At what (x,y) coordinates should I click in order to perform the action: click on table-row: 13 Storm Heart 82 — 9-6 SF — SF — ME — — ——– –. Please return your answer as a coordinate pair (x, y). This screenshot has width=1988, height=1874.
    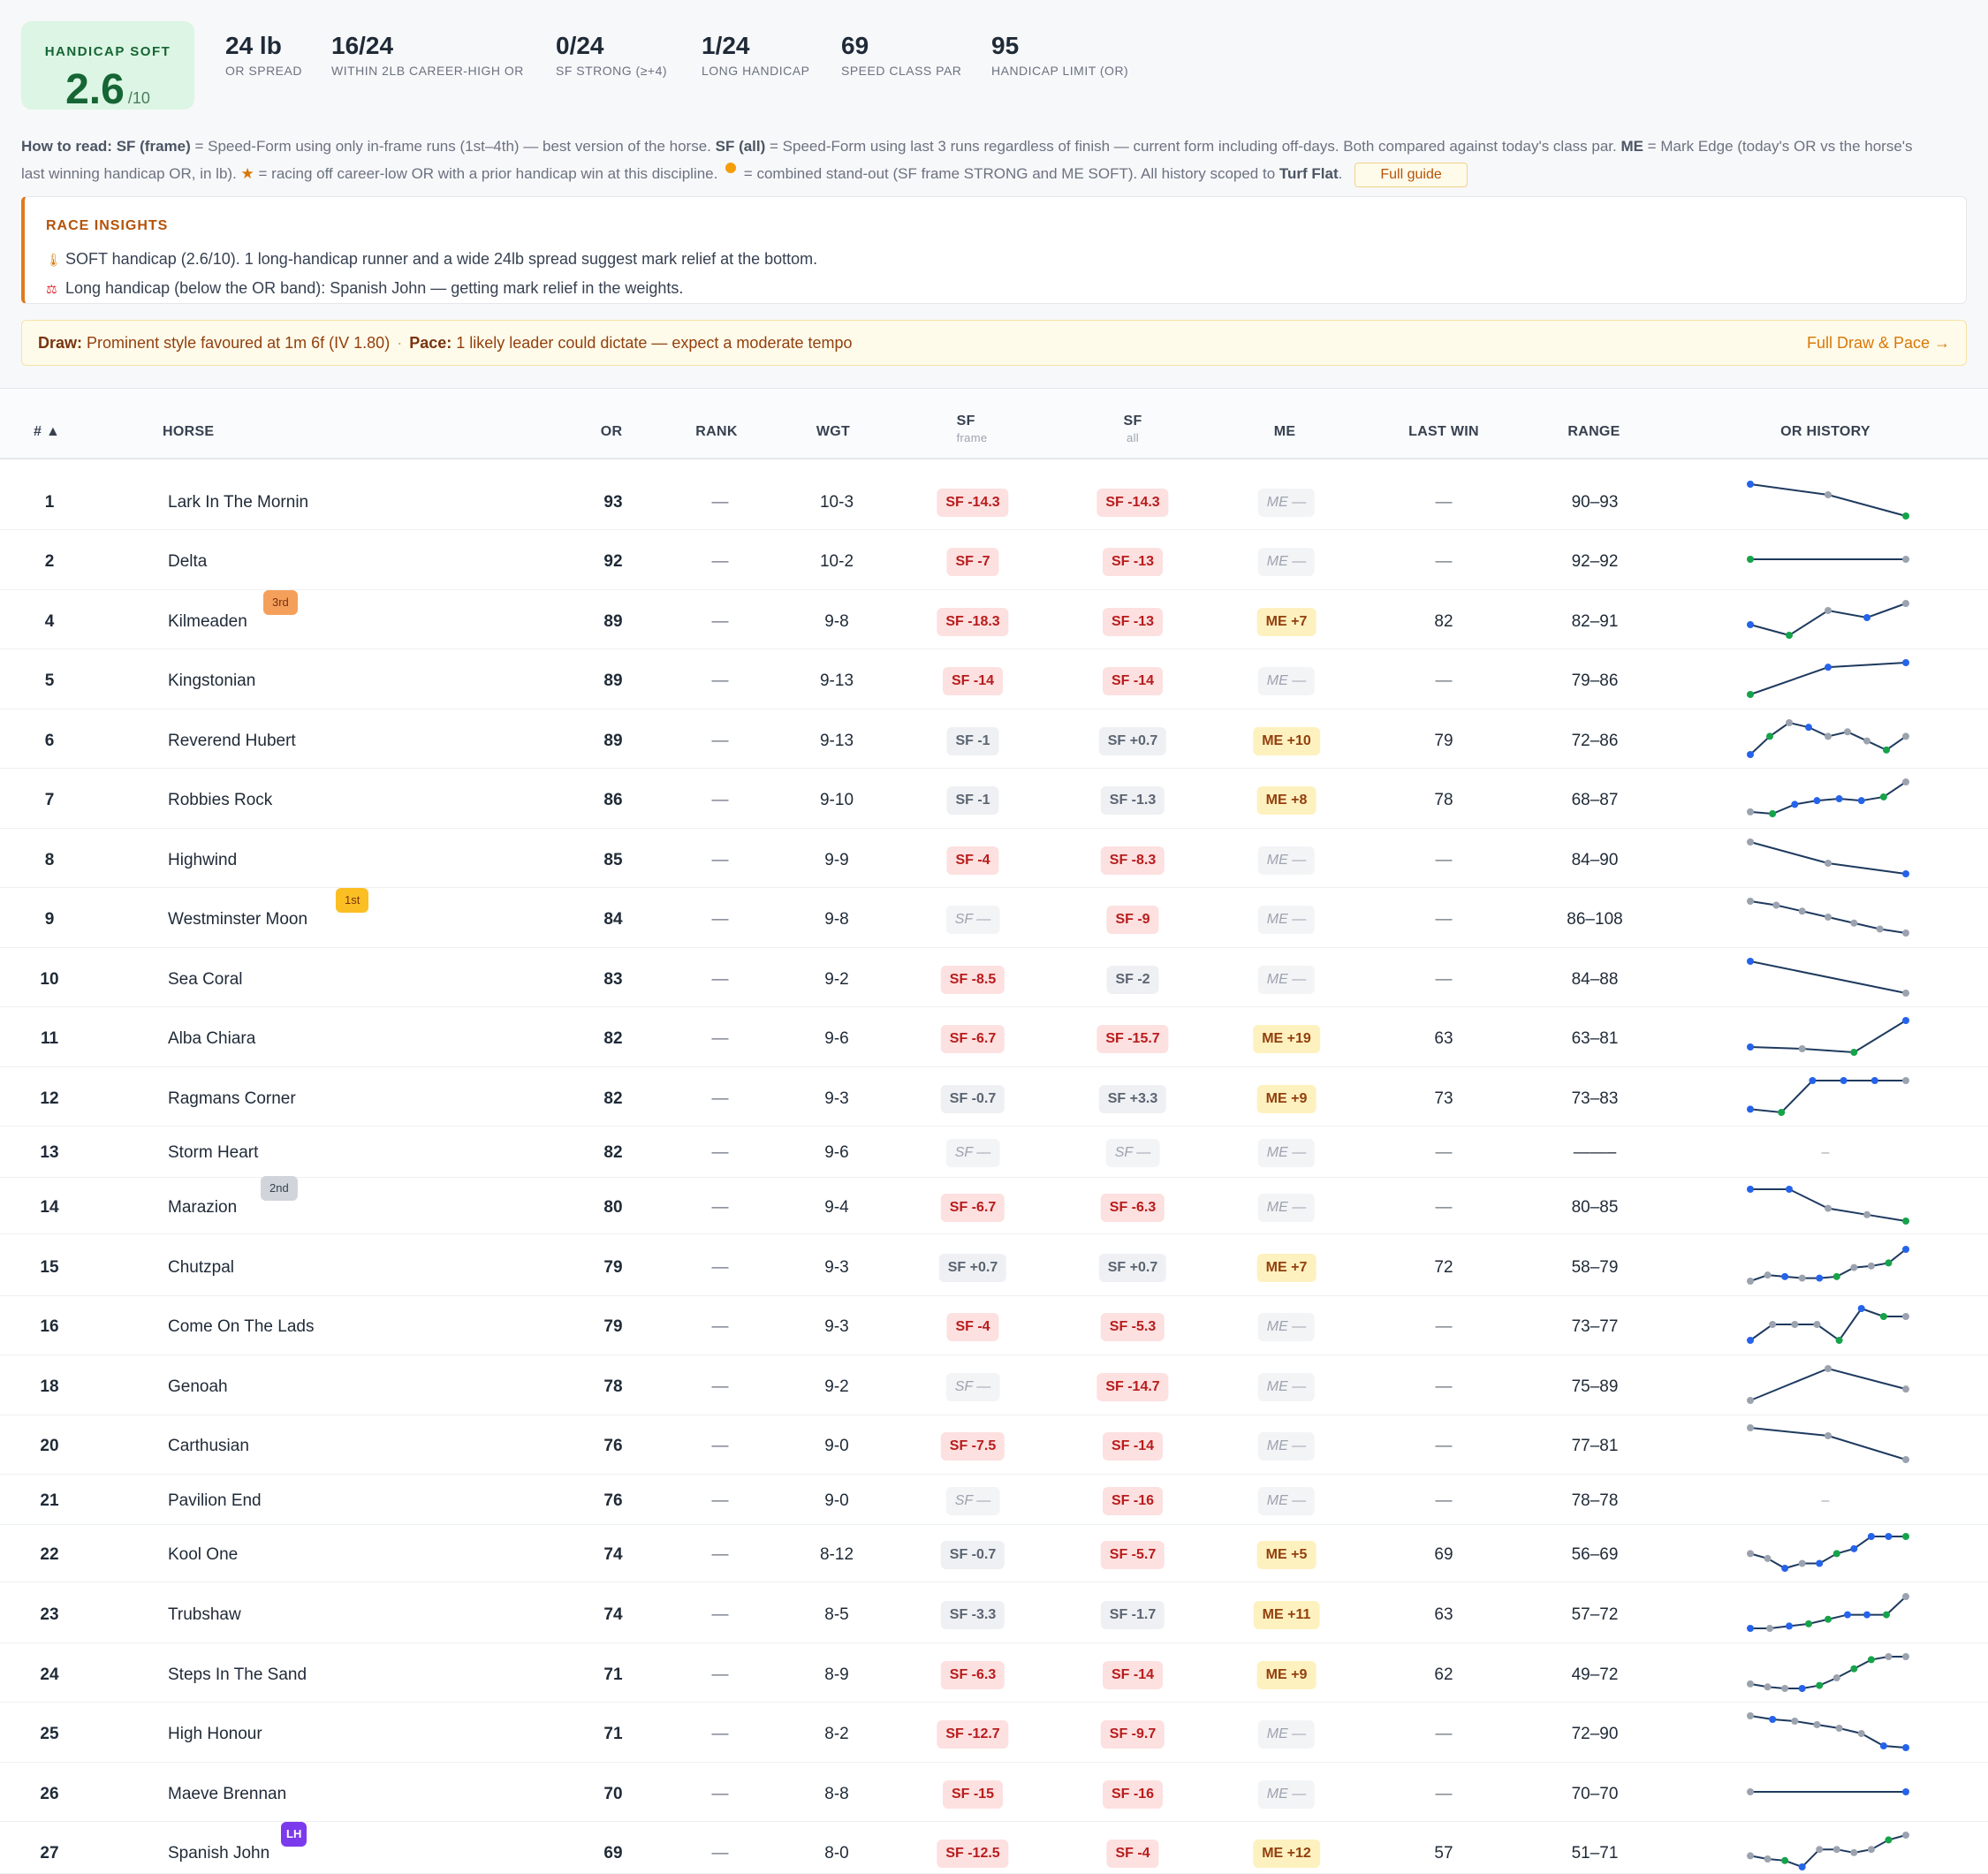
    Looking at the image, I should click on (994, 1152).